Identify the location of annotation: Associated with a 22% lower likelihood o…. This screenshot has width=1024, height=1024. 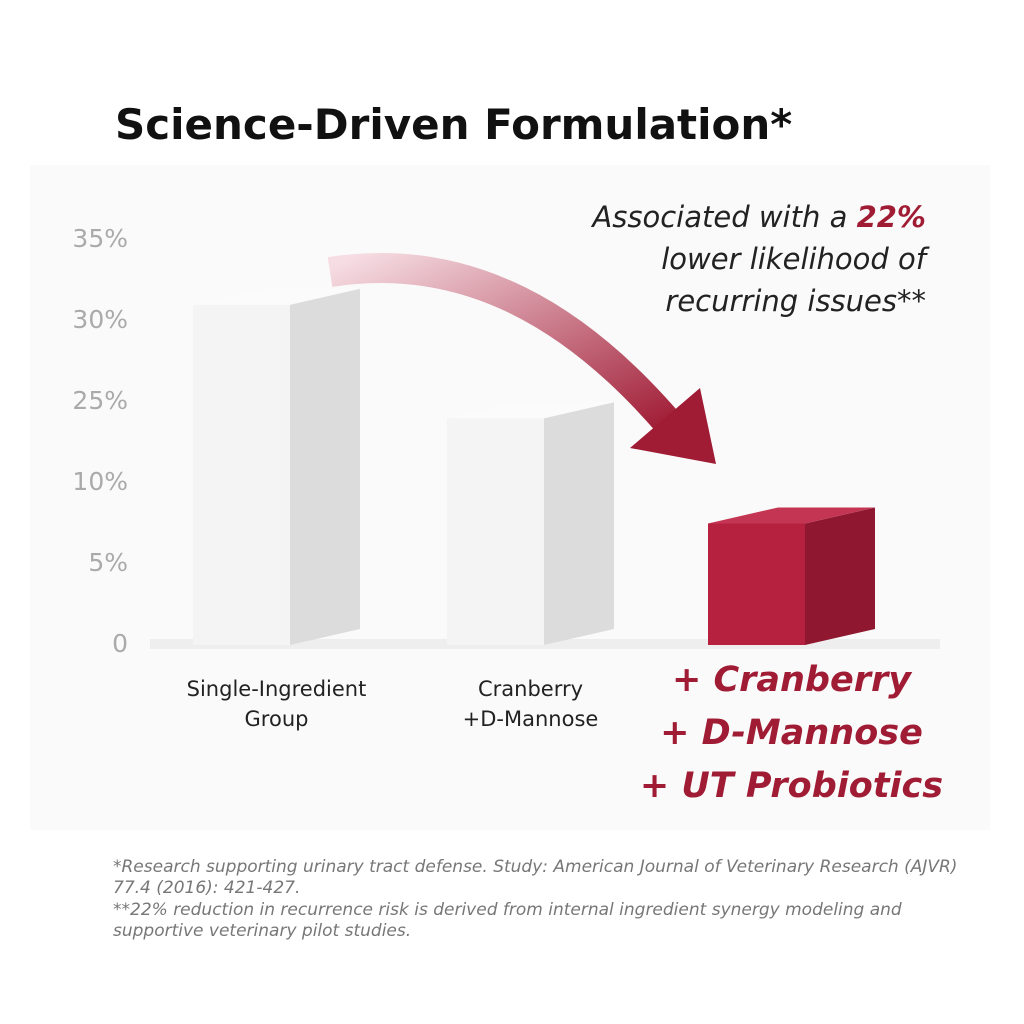
(726, 259).